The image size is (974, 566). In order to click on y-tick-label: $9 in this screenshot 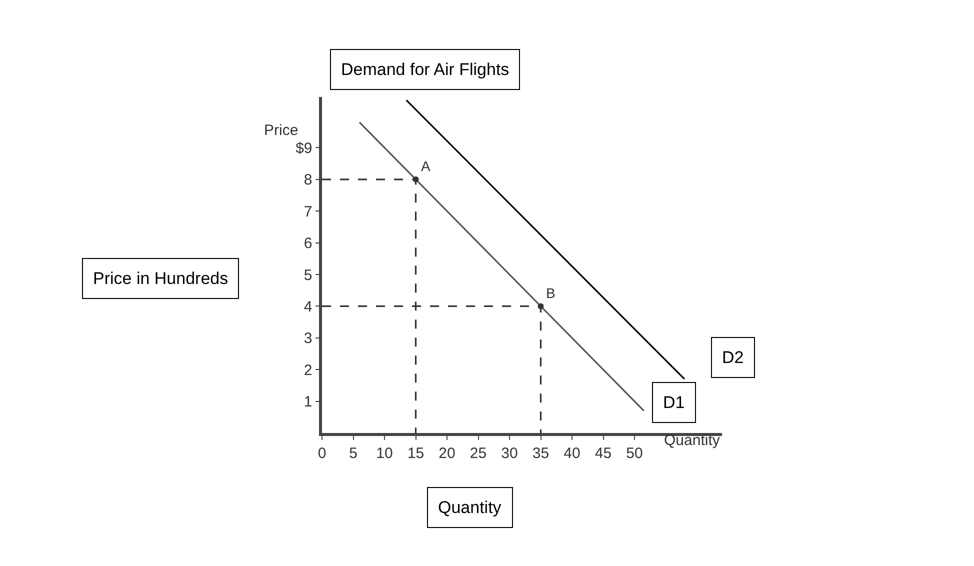, I will do `click(304, 148)`.